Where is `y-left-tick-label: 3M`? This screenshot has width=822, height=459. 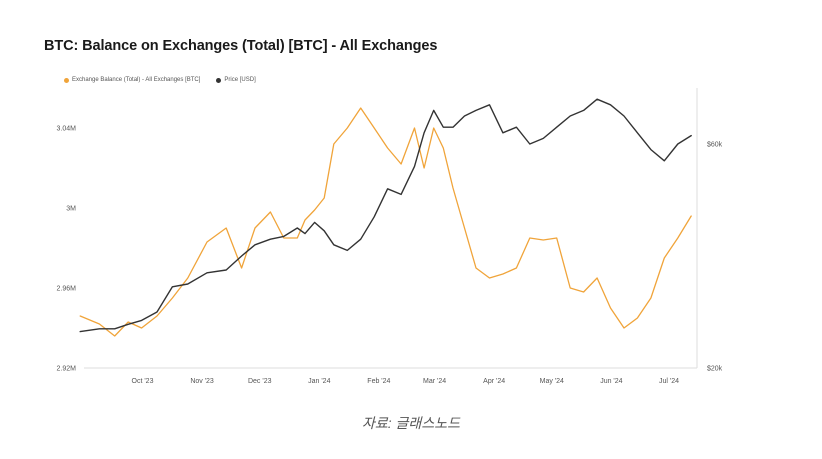
y-left-tick-label: 3M is located at coordinates (71, 209).